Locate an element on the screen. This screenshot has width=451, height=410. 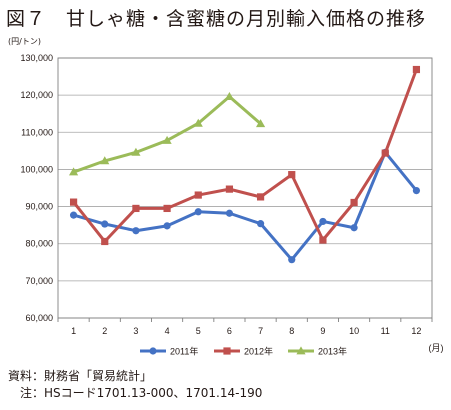
x-tick-label: 9 is located at coordinates (322, 331).